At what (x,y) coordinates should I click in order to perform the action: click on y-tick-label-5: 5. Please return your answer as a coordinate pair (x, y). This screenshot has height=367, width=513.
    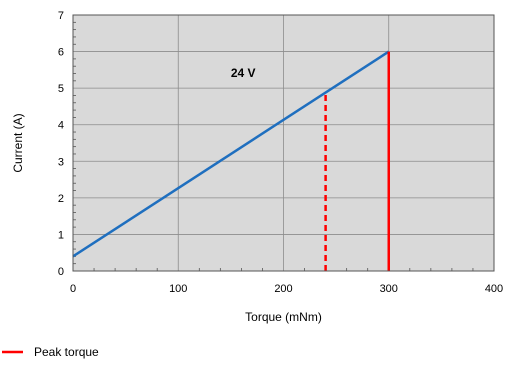
    Looking at the image, I should click on (61, 89).